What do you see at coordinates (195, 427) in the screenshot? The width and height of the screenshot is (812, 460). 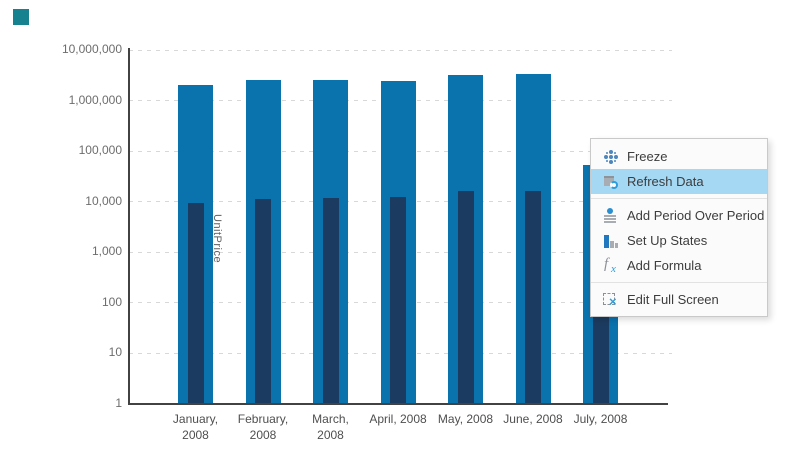 I see `x-axis-tick-label: January, 2008` at bounding box center [195, 427].